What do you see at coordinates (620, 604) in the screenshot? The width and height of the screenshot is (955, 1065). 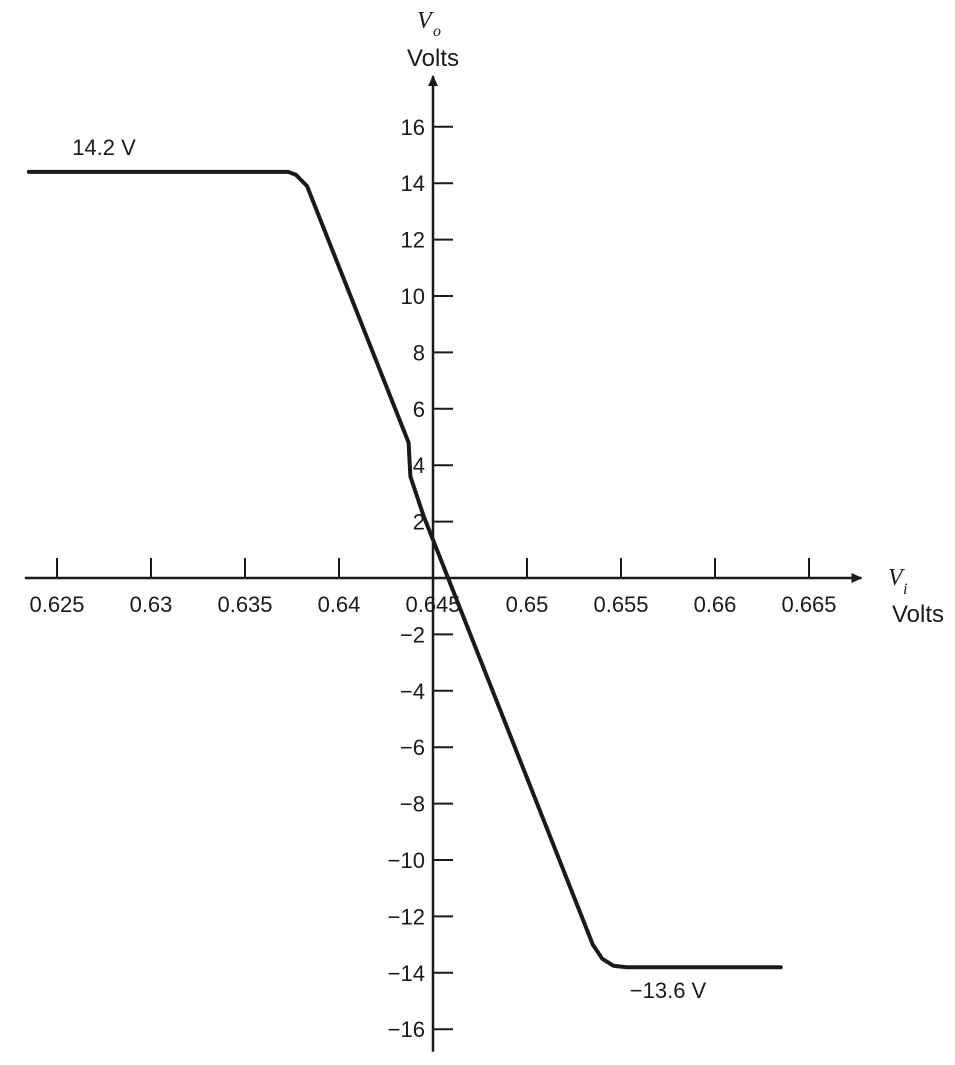 I see `x-tick-label: 0.655` at bounding box center [620, 604].